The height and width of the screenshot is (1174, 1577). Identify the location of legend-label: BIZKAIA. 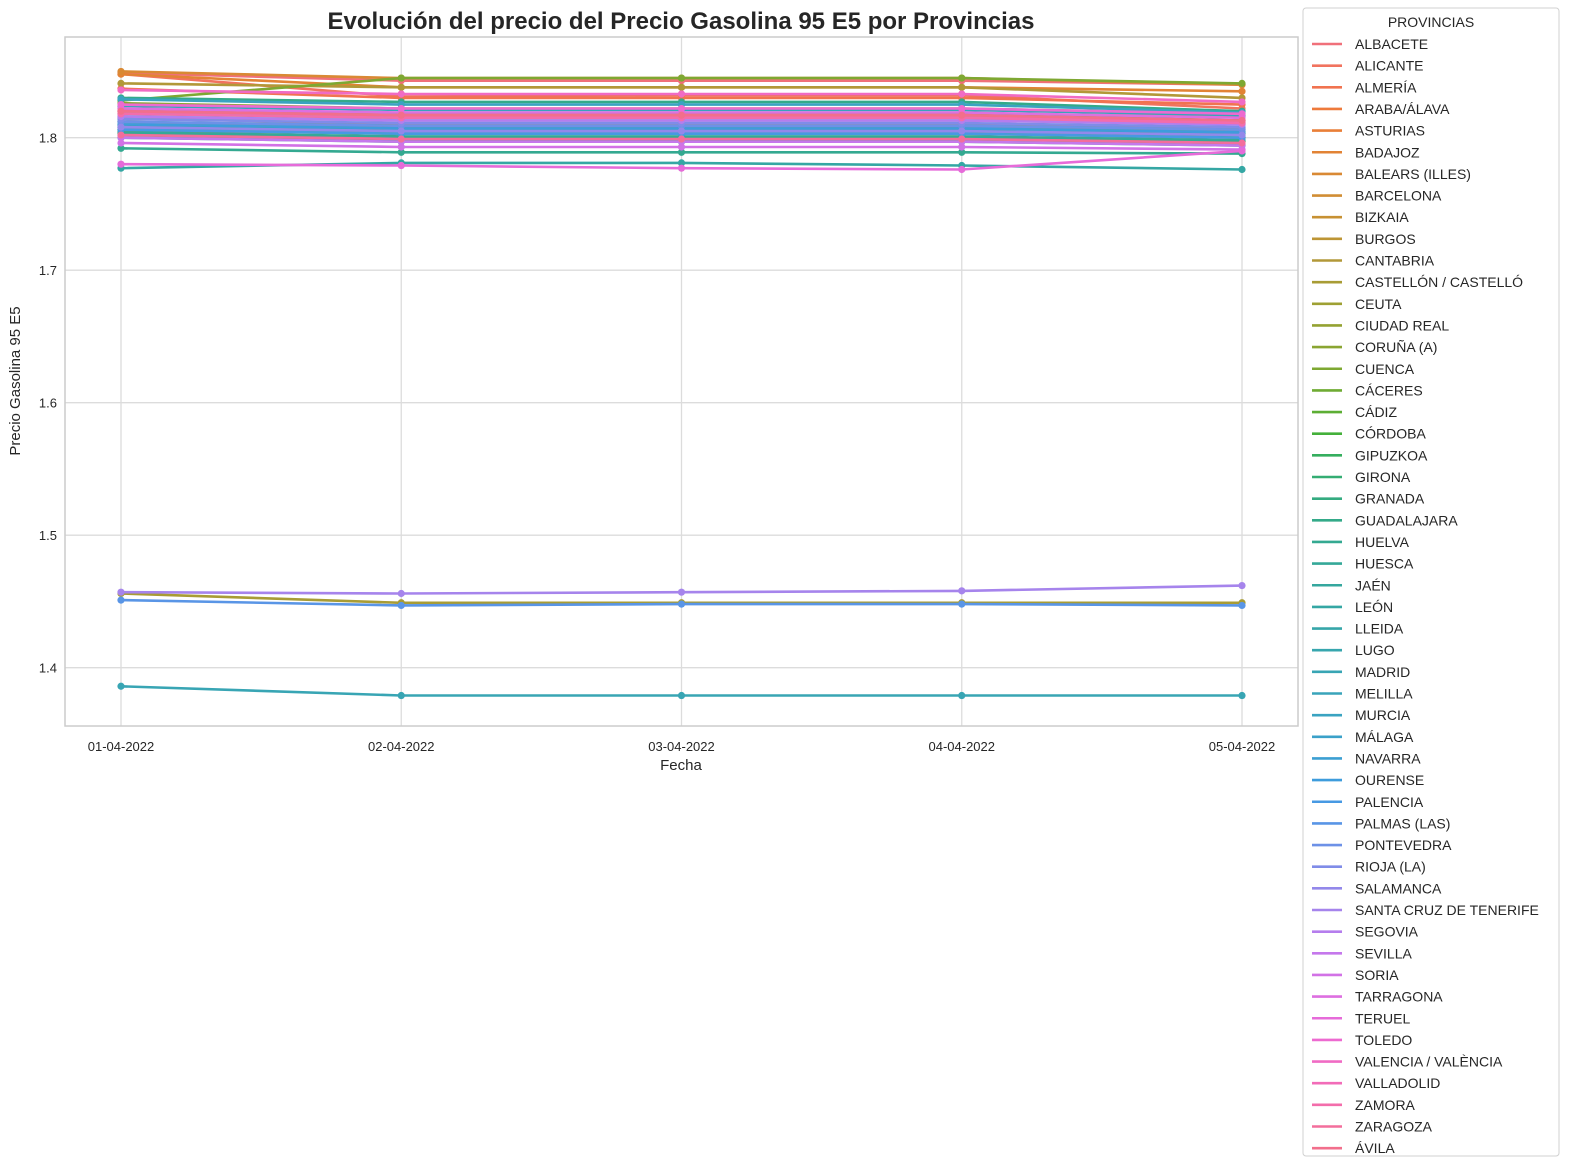
(1382, 217).